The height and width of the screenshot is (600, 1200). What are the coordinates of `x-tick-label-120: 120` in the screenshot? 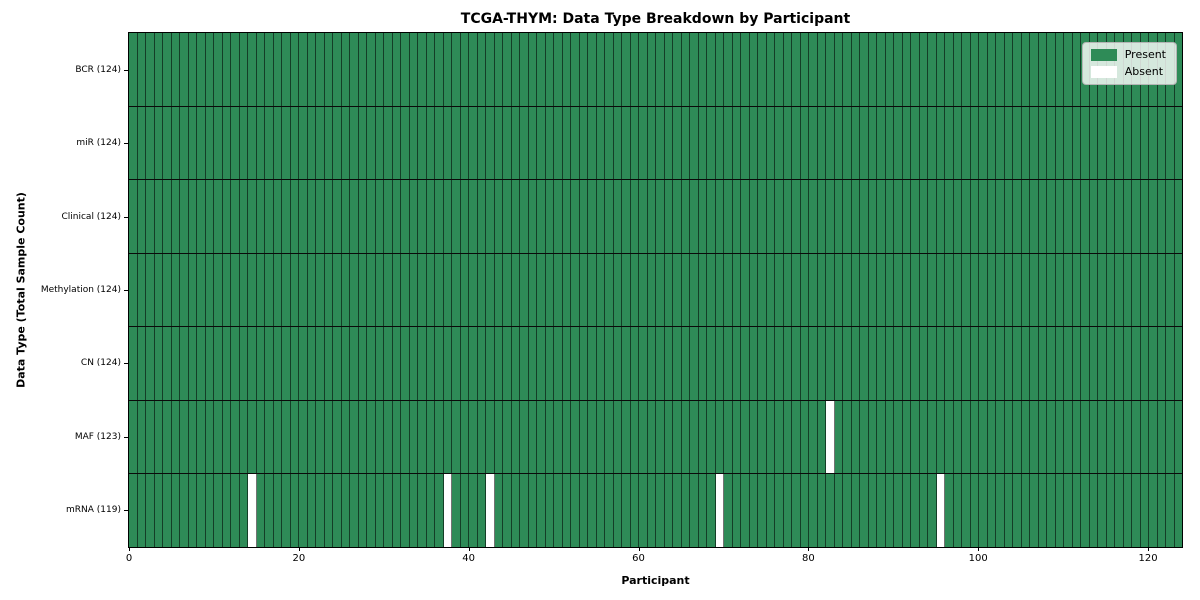 It's located at (1148, 558).